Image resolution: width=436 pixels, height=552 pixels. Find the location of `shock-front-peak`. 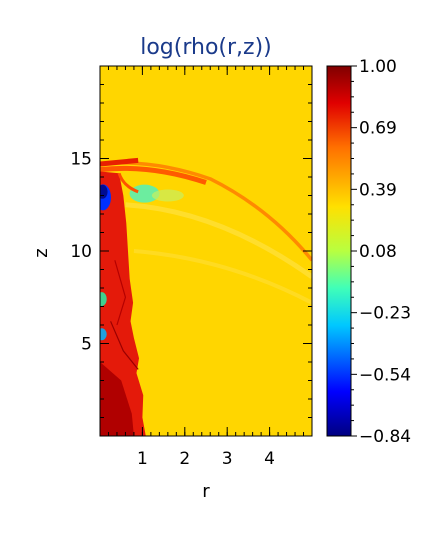

shock-front-peak is located at coordinates (119, 162).